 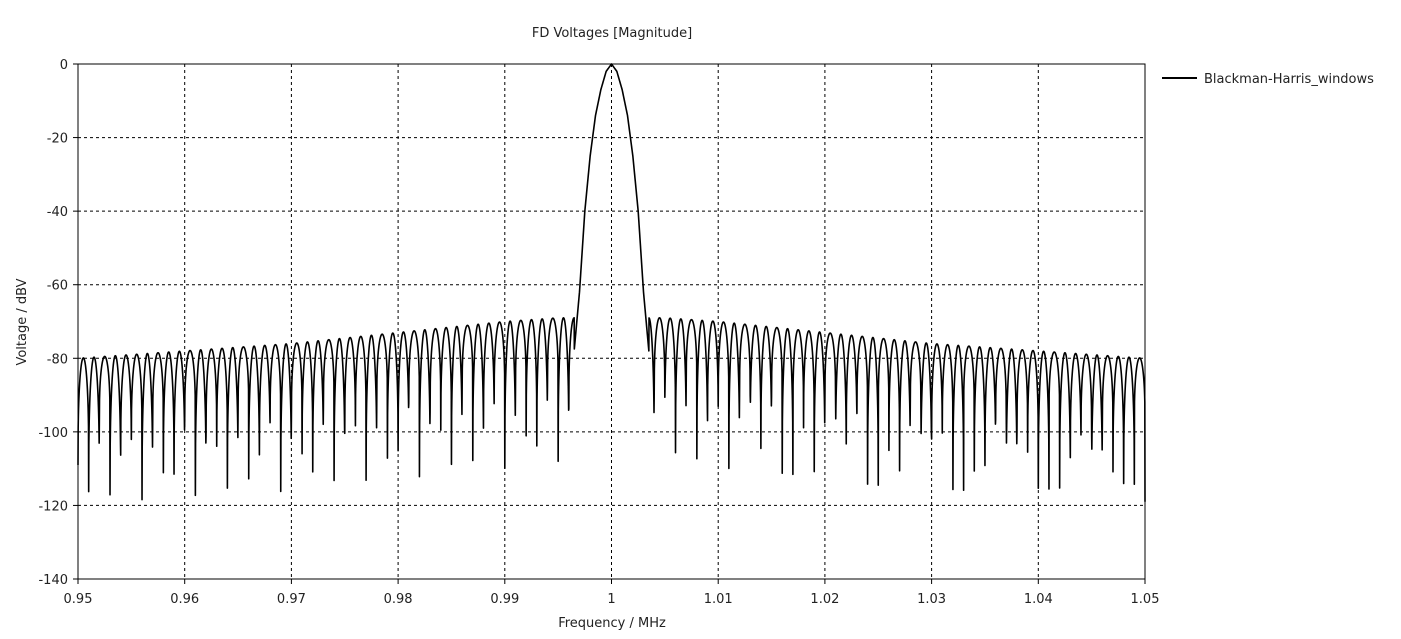 What do you see at coordinates (58, 323) in the screenshot?
I see `y-axis-ticks: 0 -20 -40 -60 -80 -100 -120 -140` at bounding box center [58, 323].